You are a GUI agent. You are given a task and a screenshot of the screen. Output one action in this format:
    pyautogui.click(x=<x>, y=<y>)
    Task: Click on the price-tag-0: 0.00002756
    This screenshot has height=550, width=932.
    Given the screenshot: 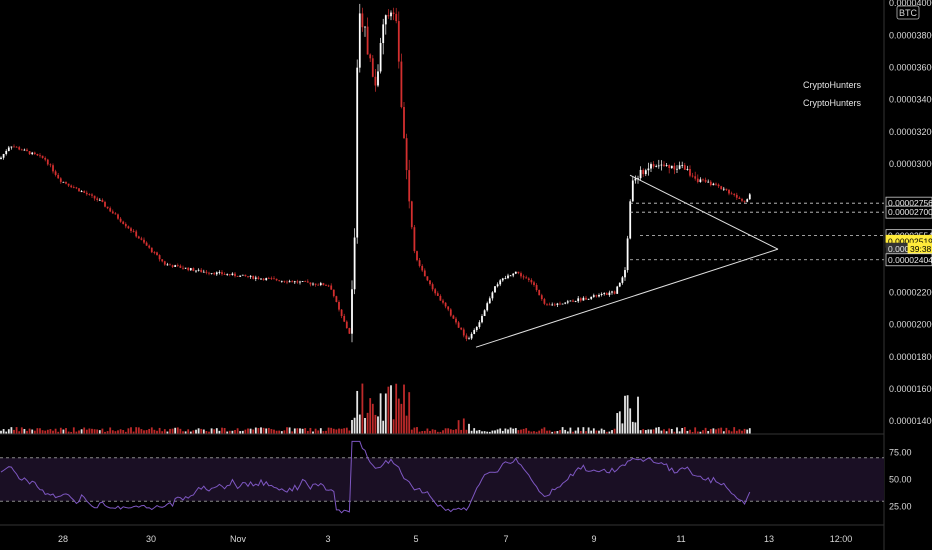 What is the action you would take?
    pyautogui.click(x=910, y=203)
    